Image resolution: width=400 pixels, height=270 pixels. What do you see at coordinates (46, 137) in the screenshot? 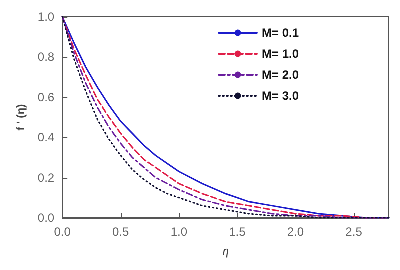
I see `y-tick-label: 0.4` at bounding box center [46, 137].